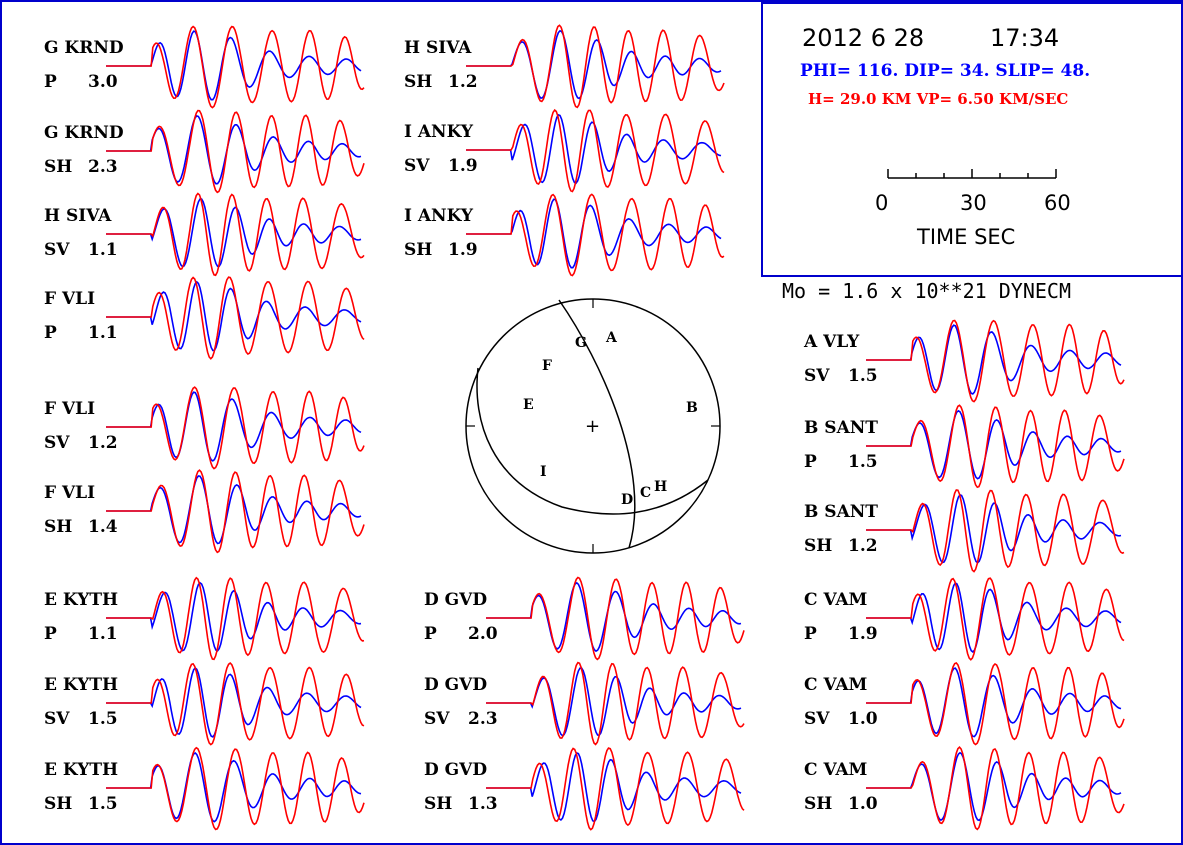 The height and width of the screenshot is (845, 1183). I want to click on trace-panel: B SANT P 1.5, so click(964, 446).